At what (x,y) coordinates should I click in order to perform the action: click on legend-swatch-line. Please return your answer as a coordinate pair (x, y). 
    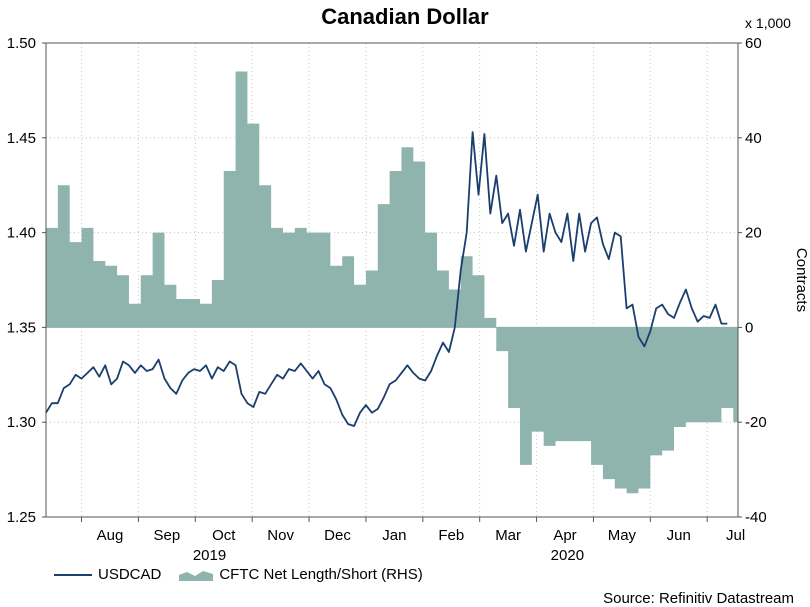
    Looking at the image, I should click on (73, 574).